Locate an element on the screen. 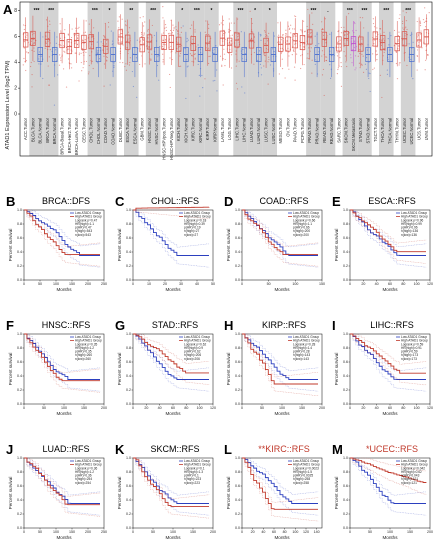 The image size is (434, 550). y-axis-label: Percent survival is located at coordinates (10, 245).